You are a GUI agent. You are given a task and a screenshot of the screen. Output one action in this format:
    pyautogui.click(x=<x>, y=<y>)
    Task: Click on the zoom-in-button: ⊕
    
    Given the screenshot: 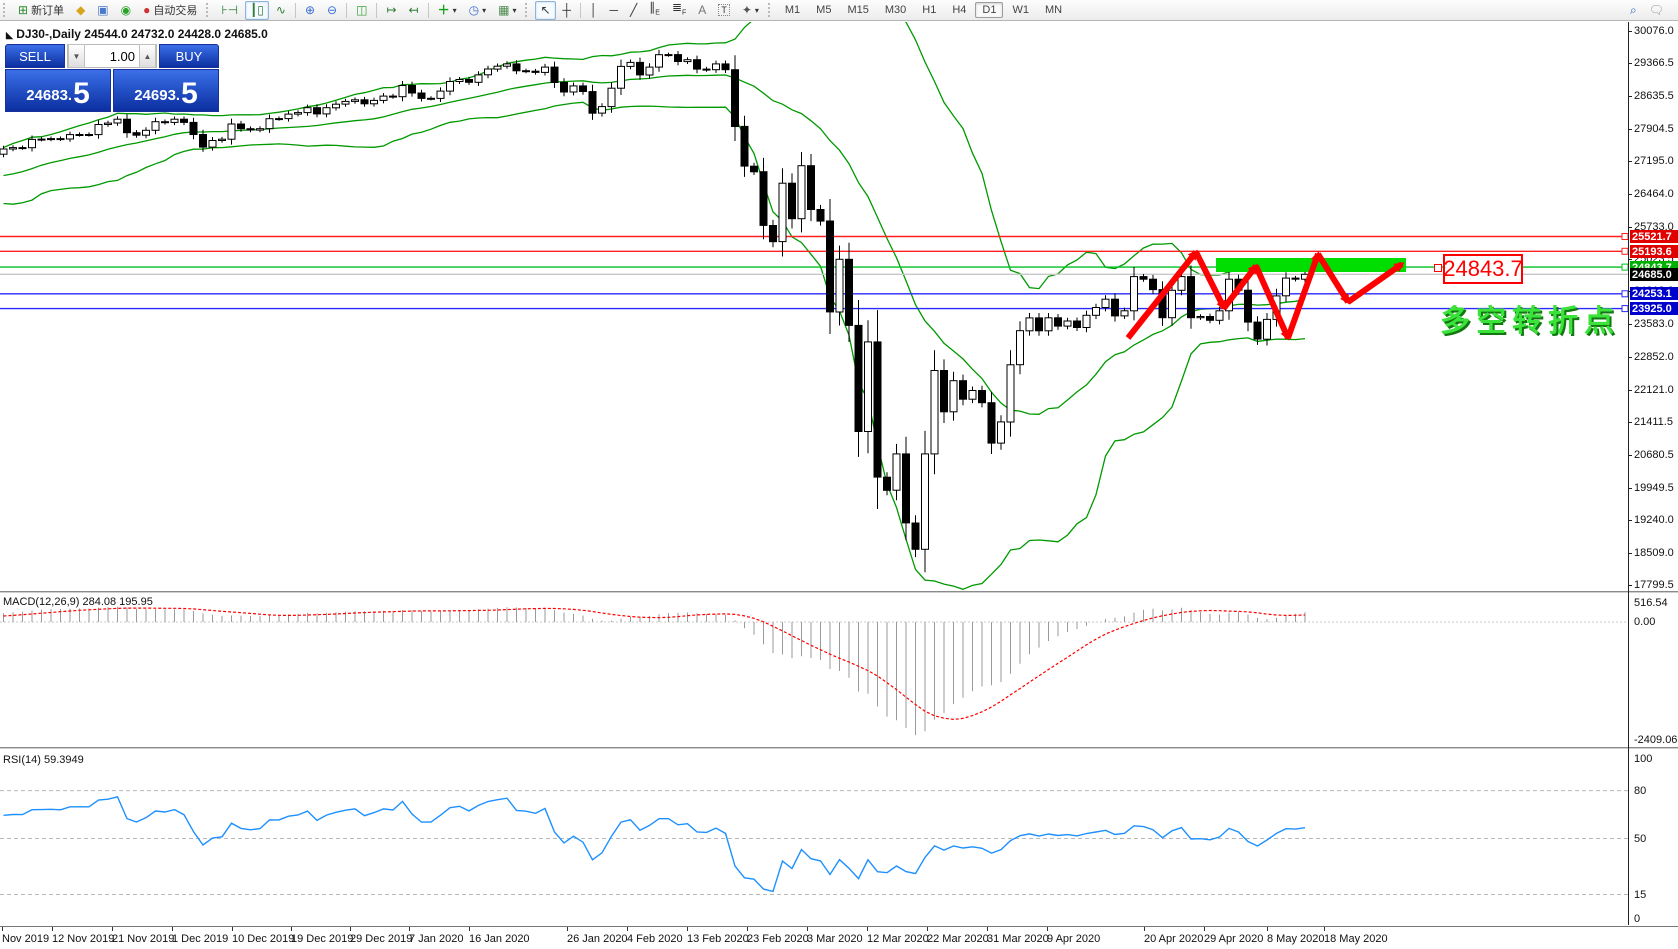 What is the action you would take?
    pyautogui.click(x=310, y=10)
    